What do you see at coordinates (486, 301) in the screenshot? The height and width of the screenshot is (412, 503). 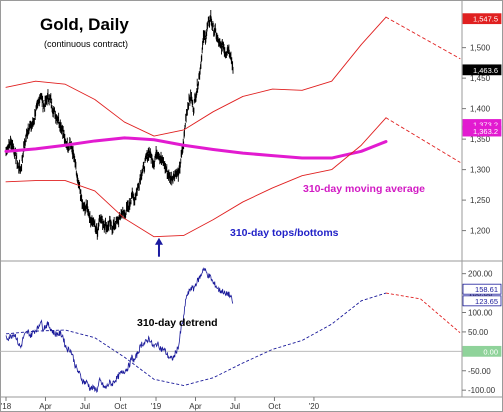 I see `detrend-badge-text: 123.65` at bounding box center [486, 301].